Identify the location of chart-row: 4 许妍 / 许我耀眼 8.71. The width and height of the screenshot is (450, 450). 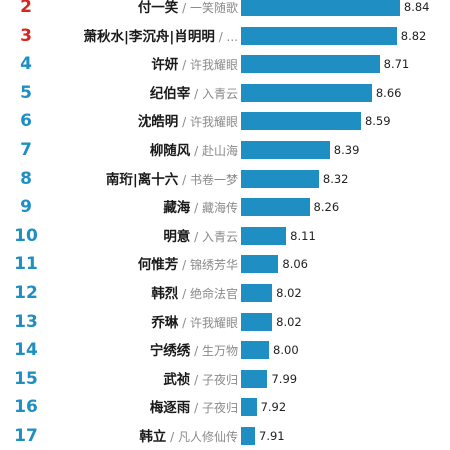
(225, 64).